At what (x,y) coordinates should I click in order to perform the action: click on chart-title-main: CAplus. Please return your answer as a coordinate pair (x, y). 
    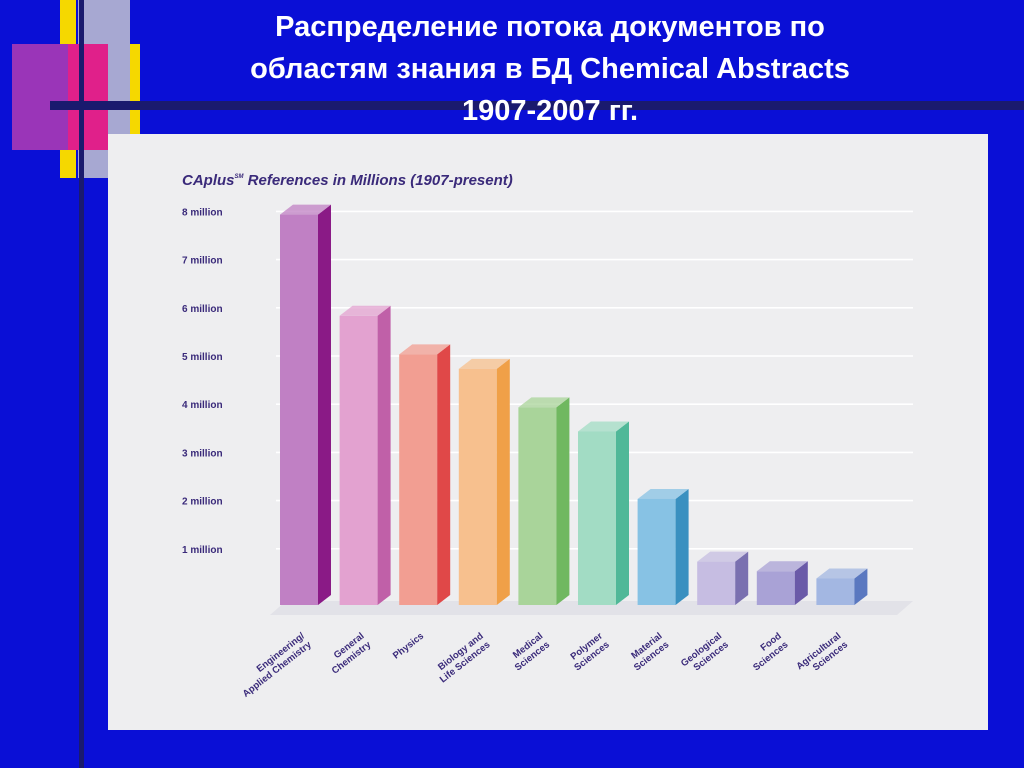
    Looking at the image, I should click on (208, 180).